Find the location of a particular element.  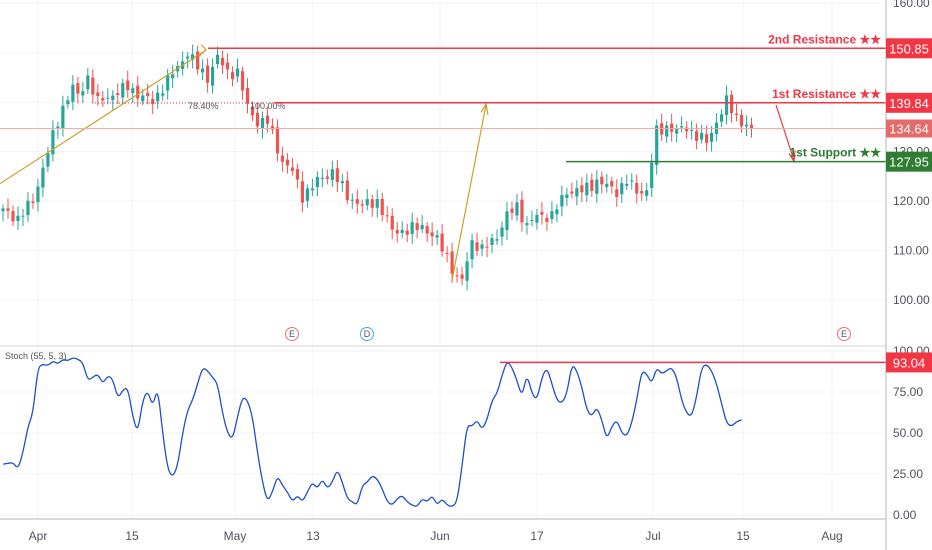

level-tag is located at coordinates (909, 161).